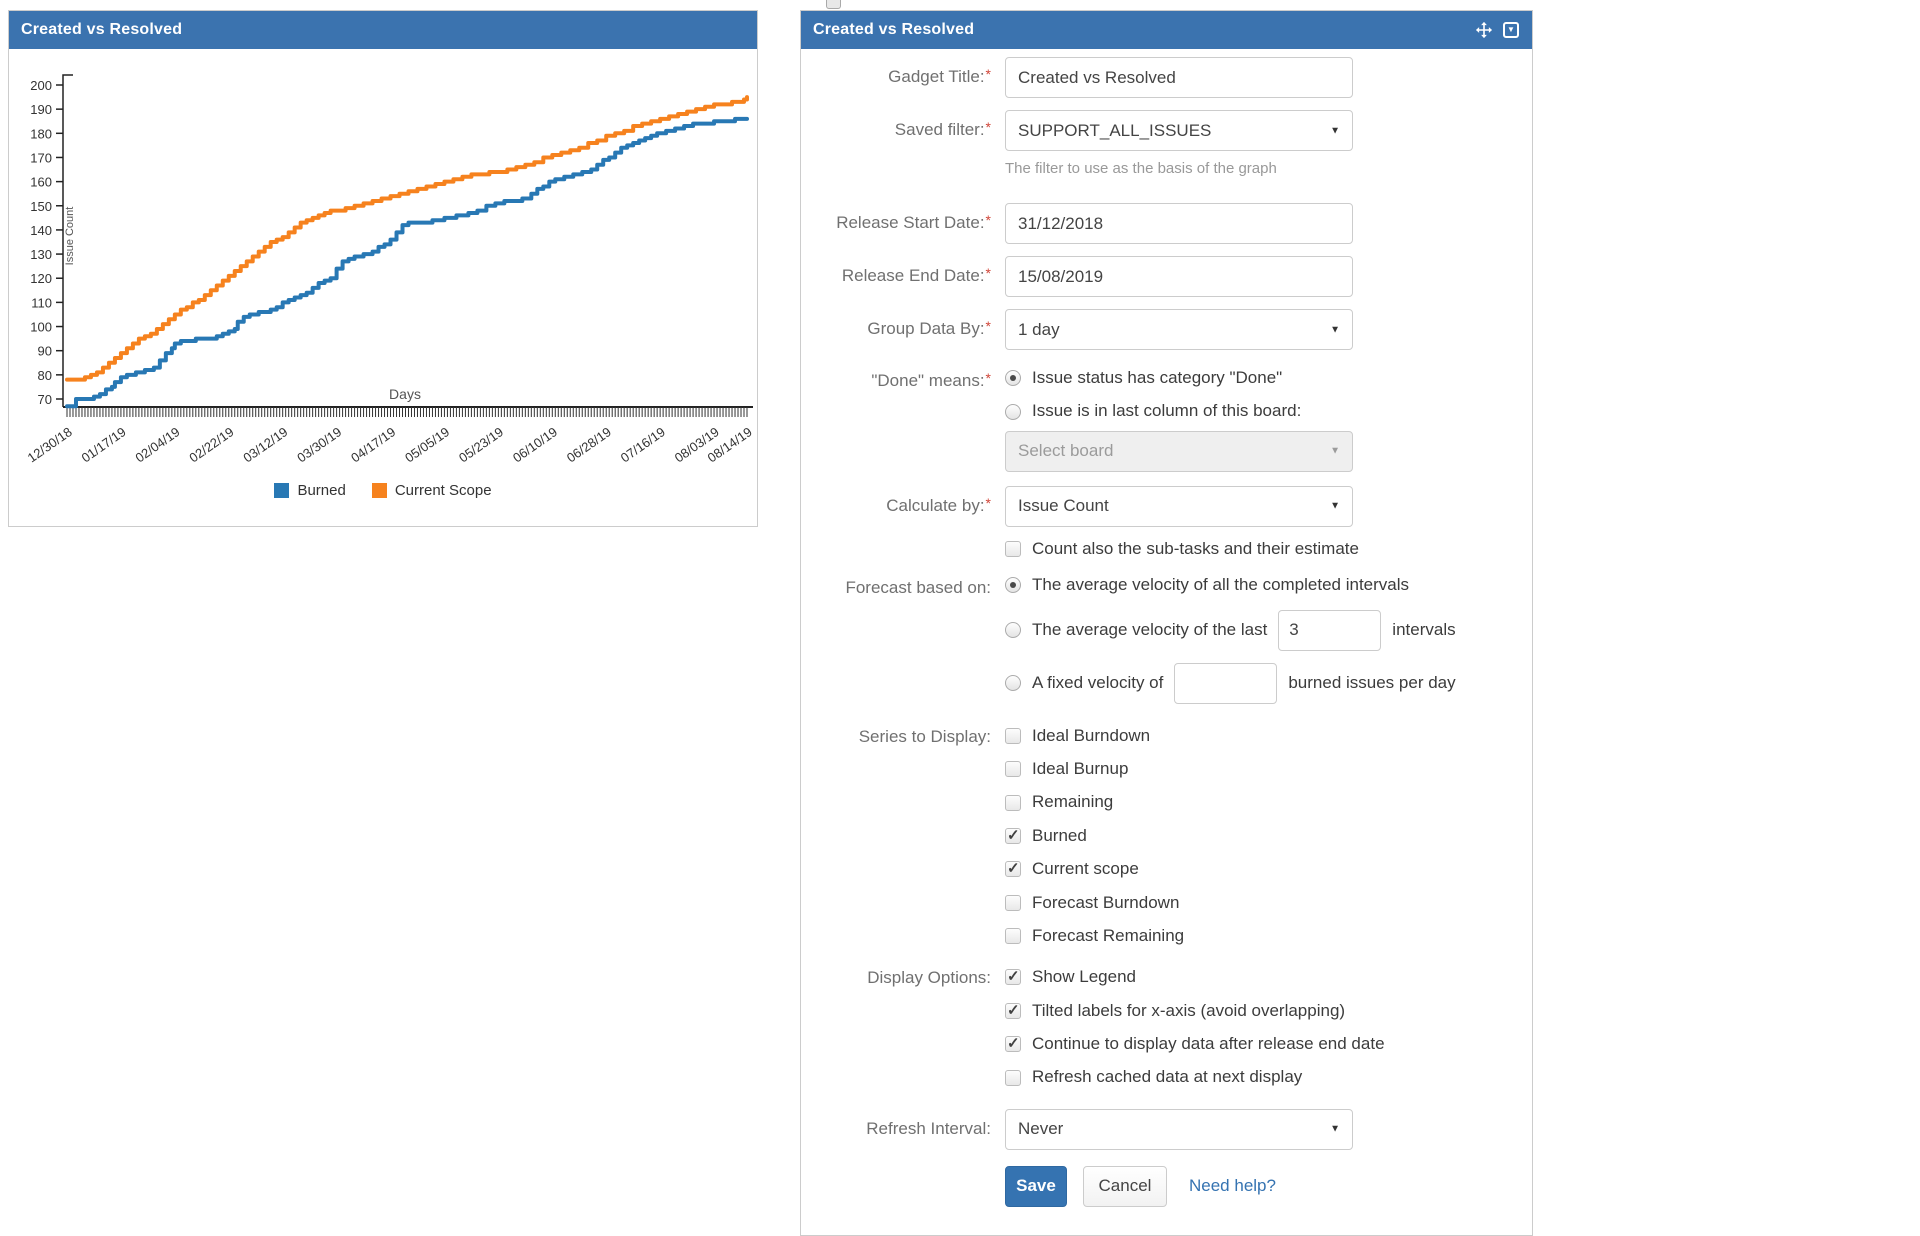 This screenshot has width=1920, height=1236. Describe the element at coordinates (928, 1128) in the screenshot. I see `refresh-interval-label: Refresh Interval:` at that location.